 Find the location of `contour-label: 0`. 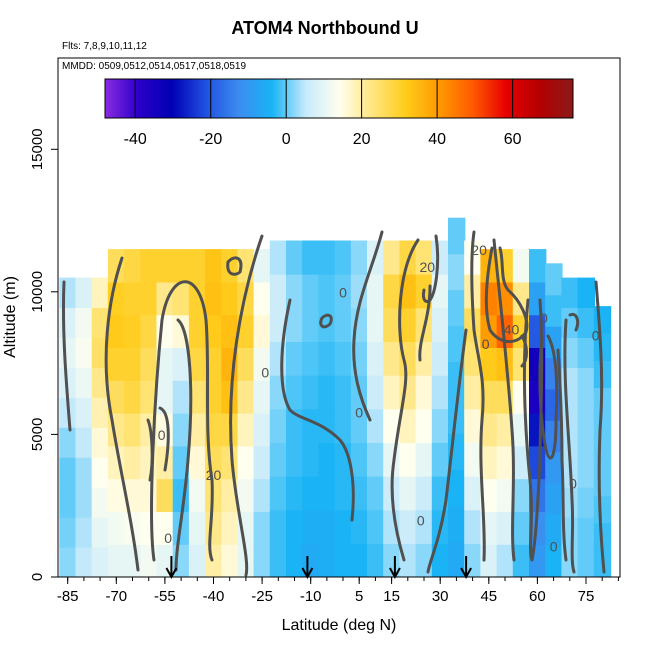

contour-label: 0 is located at coordinates (573, 484).